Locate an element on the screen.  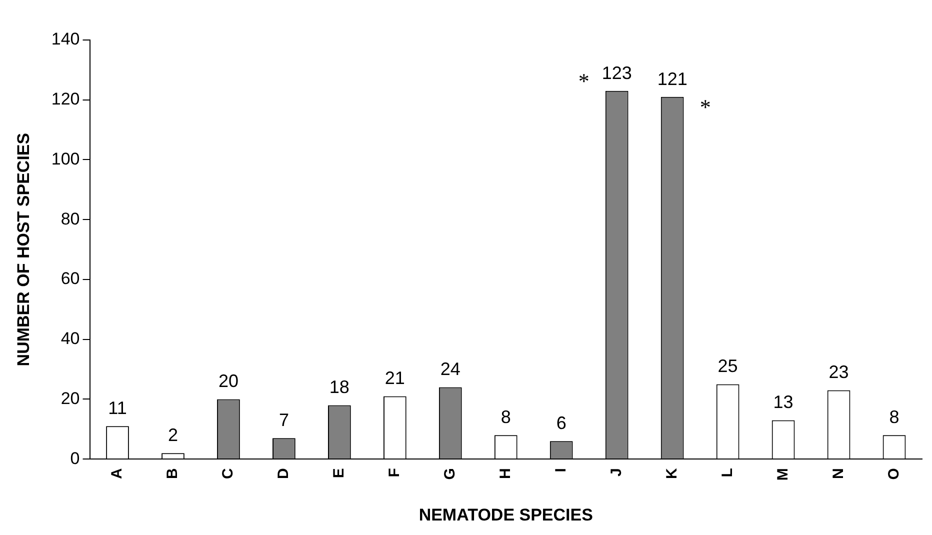
x-tick-label: E is located at coordinates (339, 473).